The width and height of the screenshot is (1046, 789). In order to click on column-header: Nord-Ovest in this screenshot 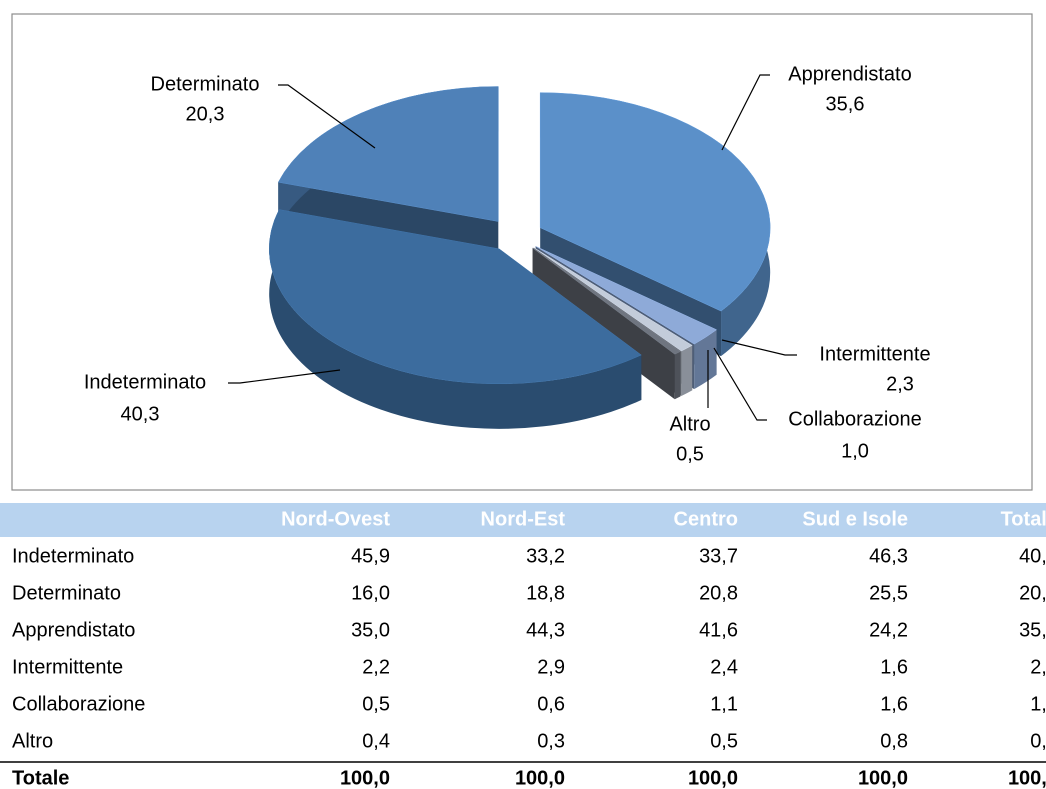, I will do `click(335, 519)`.